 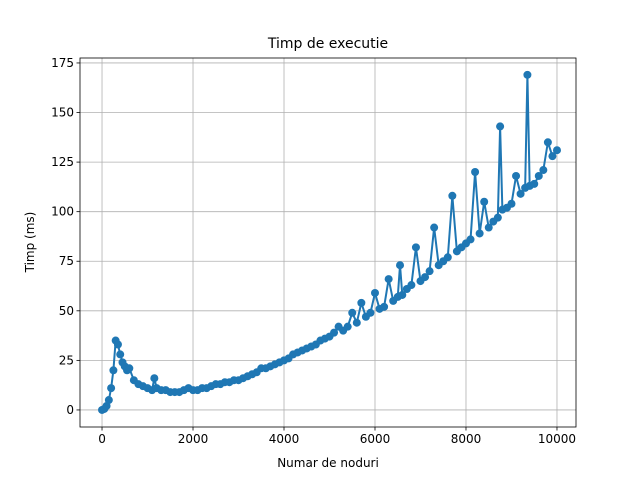 I want to click on x-tick-label: 2000, so click(x=193, y=439).